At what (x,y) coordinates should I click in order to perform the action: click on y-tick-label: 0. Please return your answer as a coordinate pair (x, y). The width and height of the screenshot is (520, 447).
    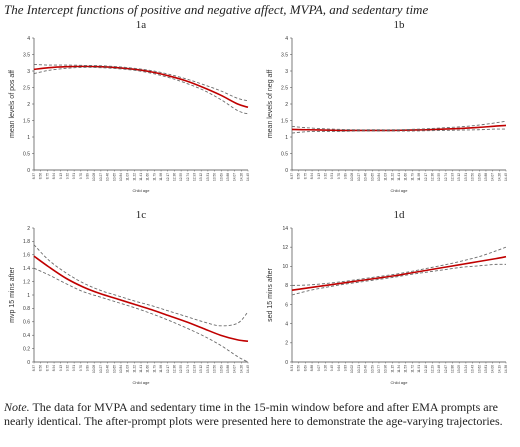
    Looking at the image, I should click on (28, 363).